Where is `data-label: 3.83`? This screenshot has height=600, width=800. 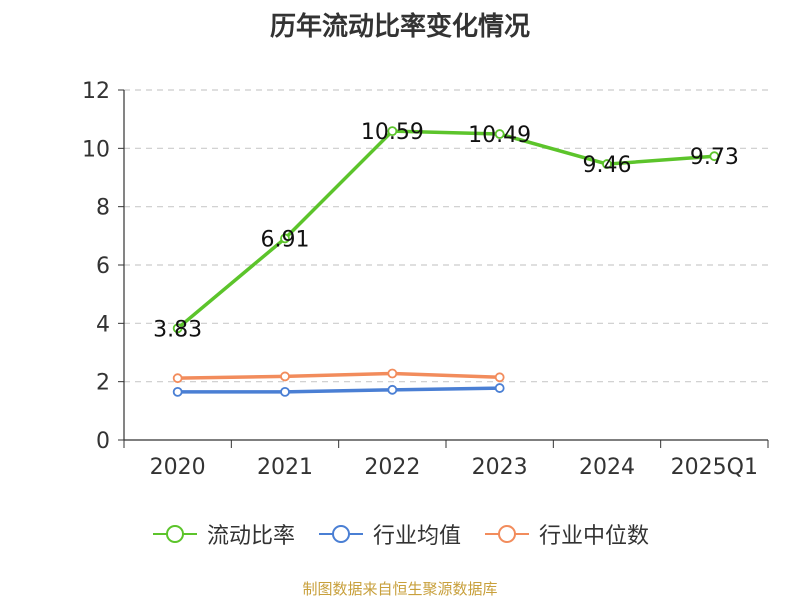 data-label: 3.83 is located at coordinates (177, 329).